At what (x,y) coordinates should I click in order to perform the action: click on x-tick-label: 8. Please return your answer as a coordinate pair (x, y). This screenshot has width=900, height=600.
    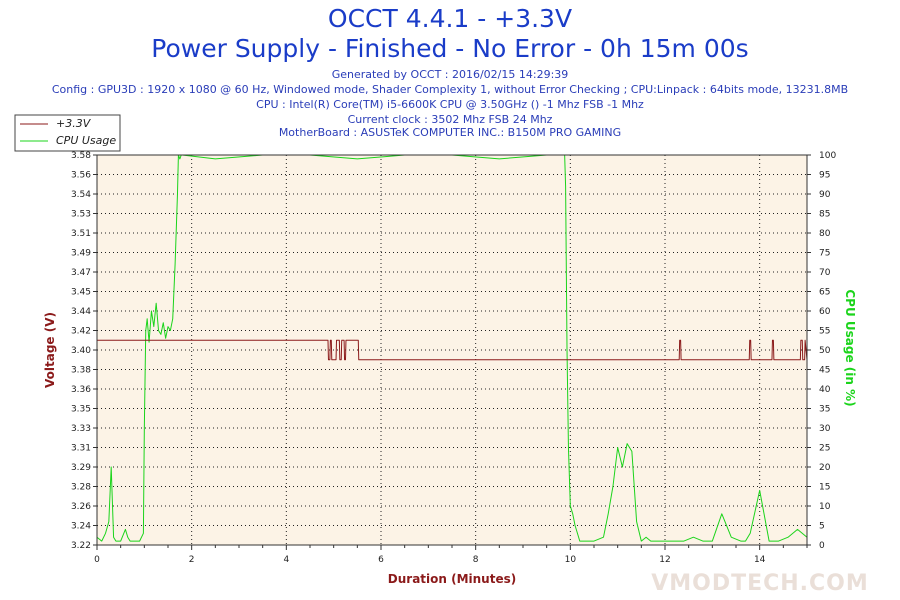
    Looking at the image, I should click on (476, 560).